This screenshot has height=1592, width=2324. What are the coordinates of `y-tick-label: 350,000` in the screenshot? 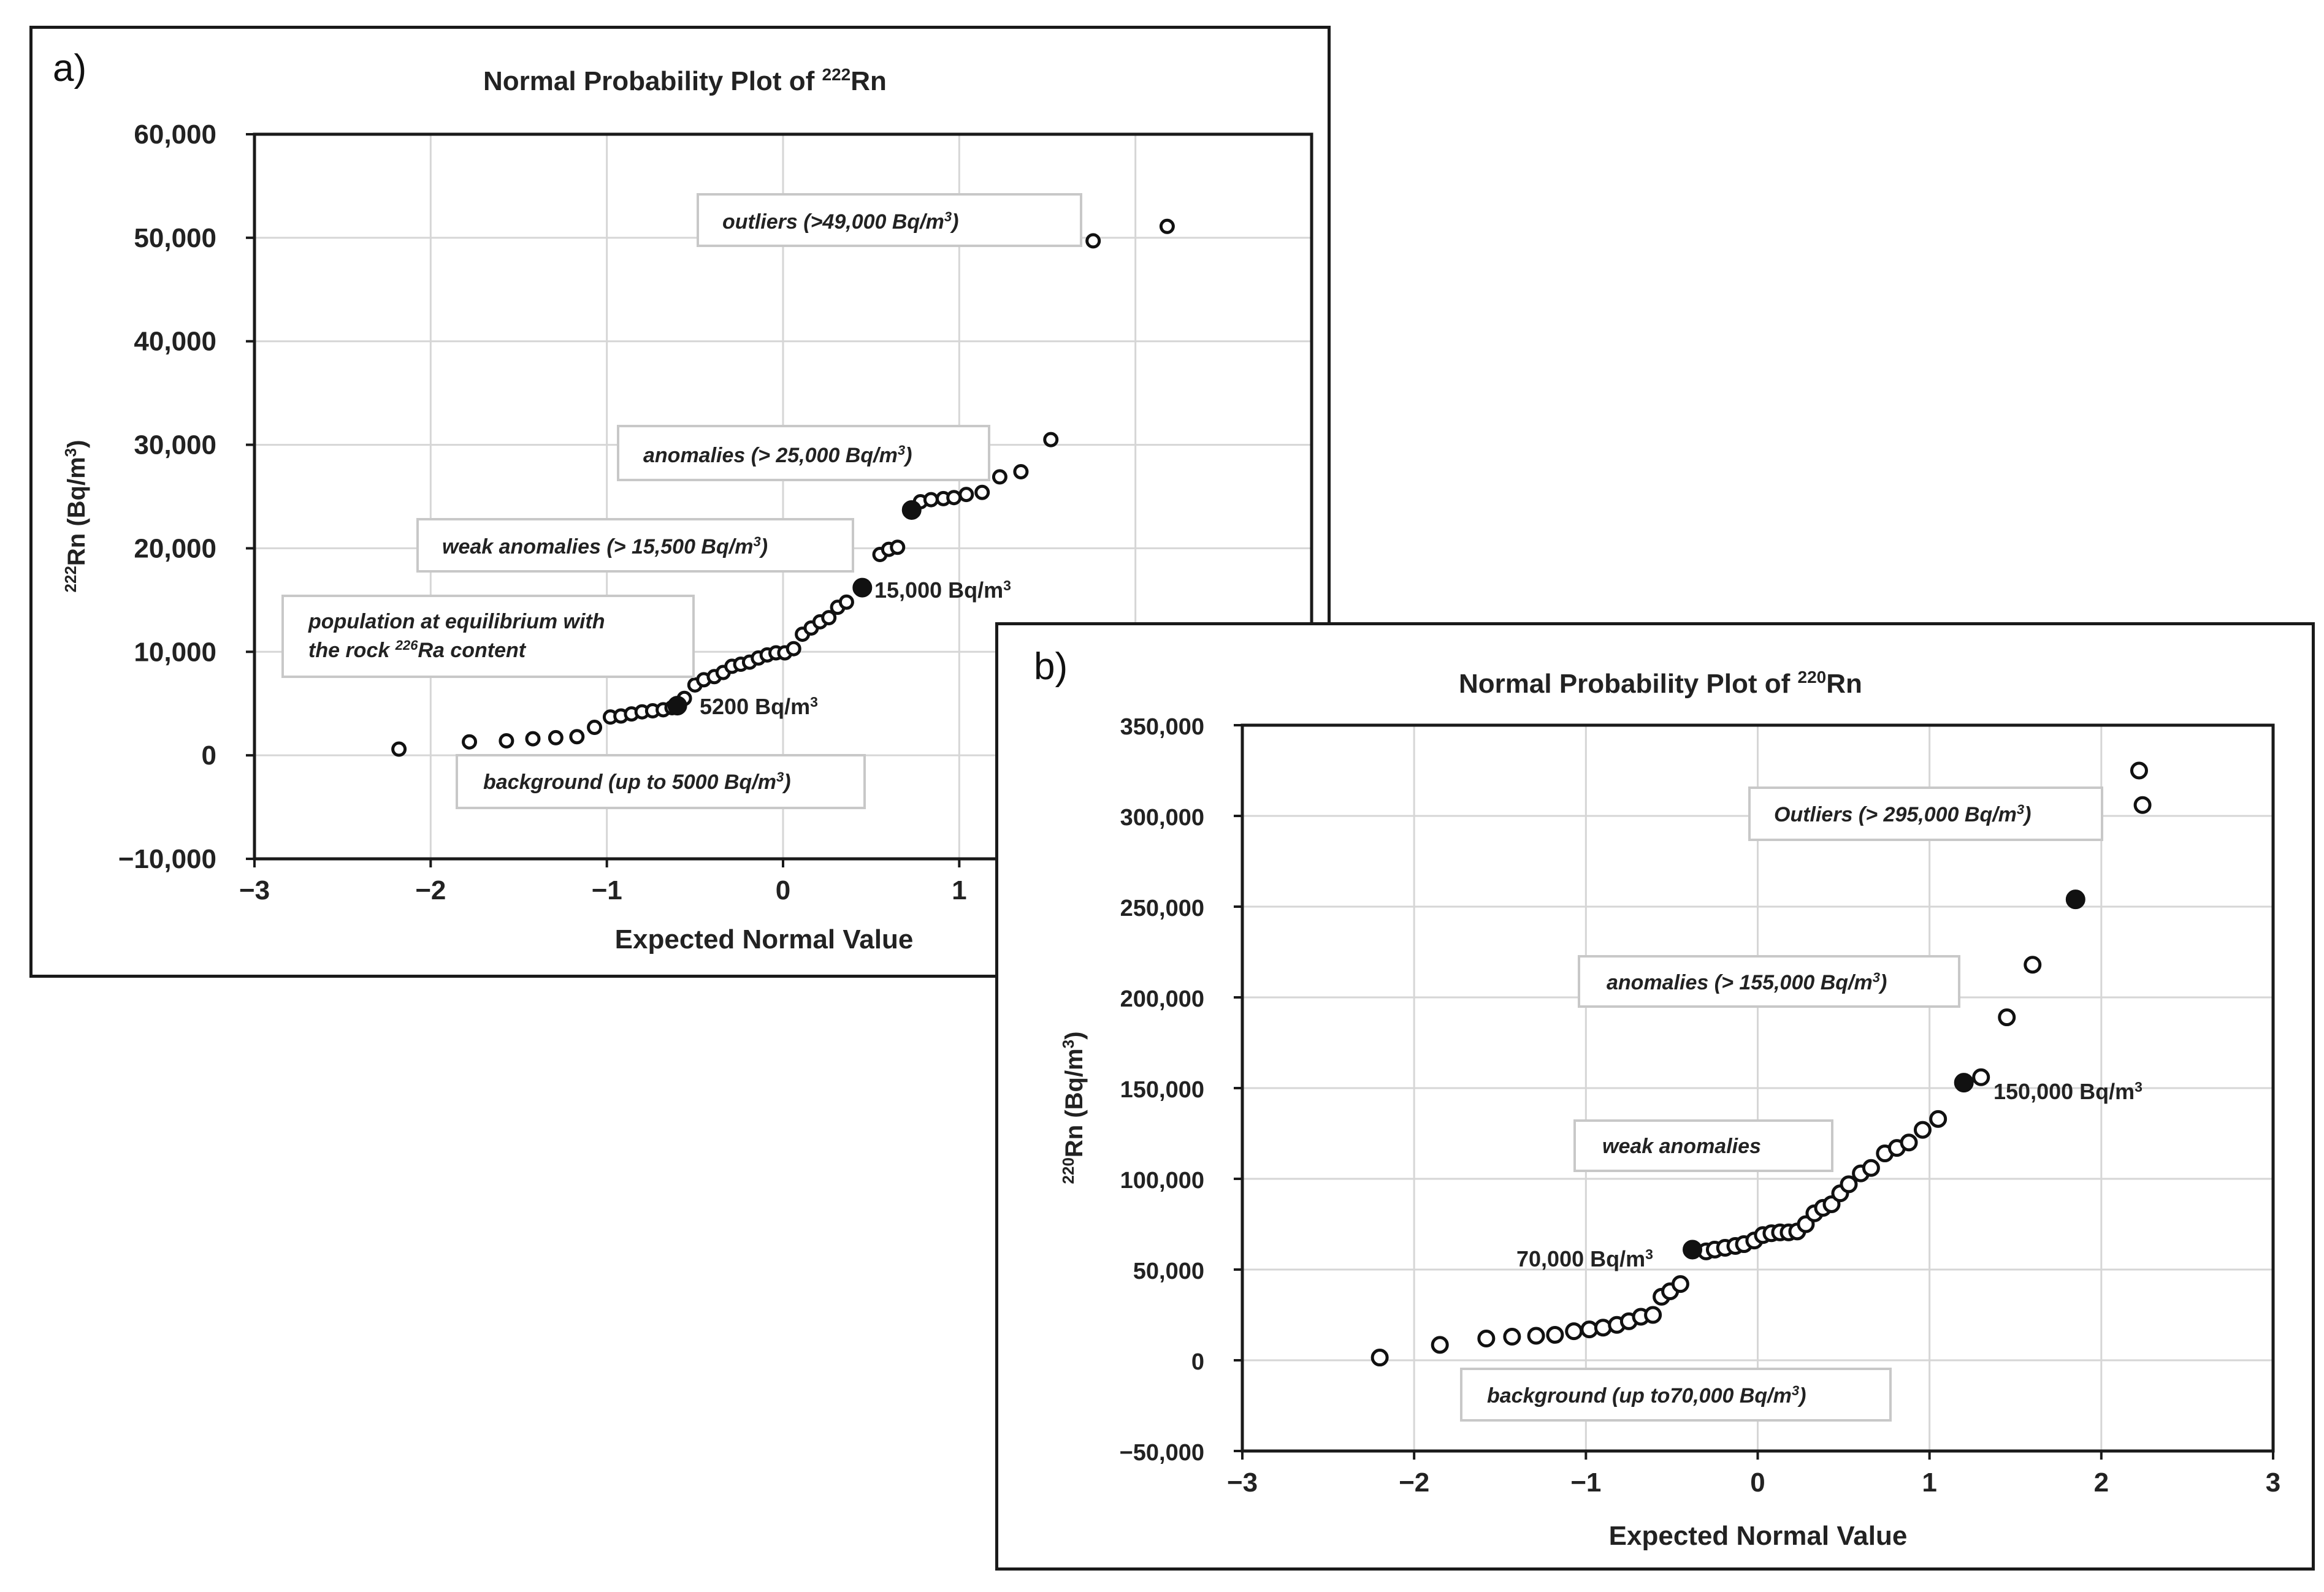 It's located at (1162, 727).